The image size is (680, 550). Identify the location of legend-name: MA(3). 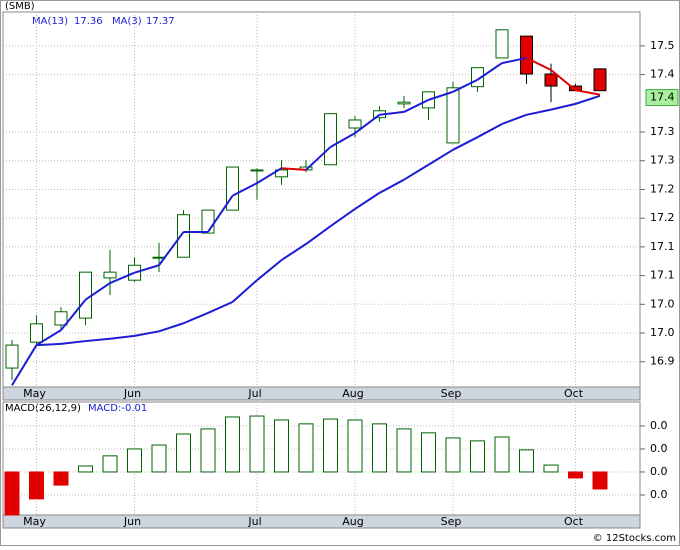
(127, 21).